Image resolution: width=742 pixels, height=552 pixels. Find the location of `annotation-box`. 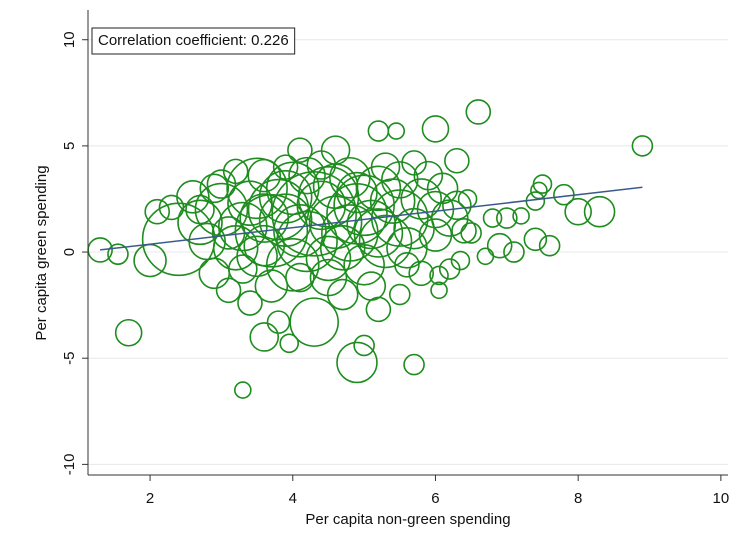

annotation-box is located at coordinates (193, 41).